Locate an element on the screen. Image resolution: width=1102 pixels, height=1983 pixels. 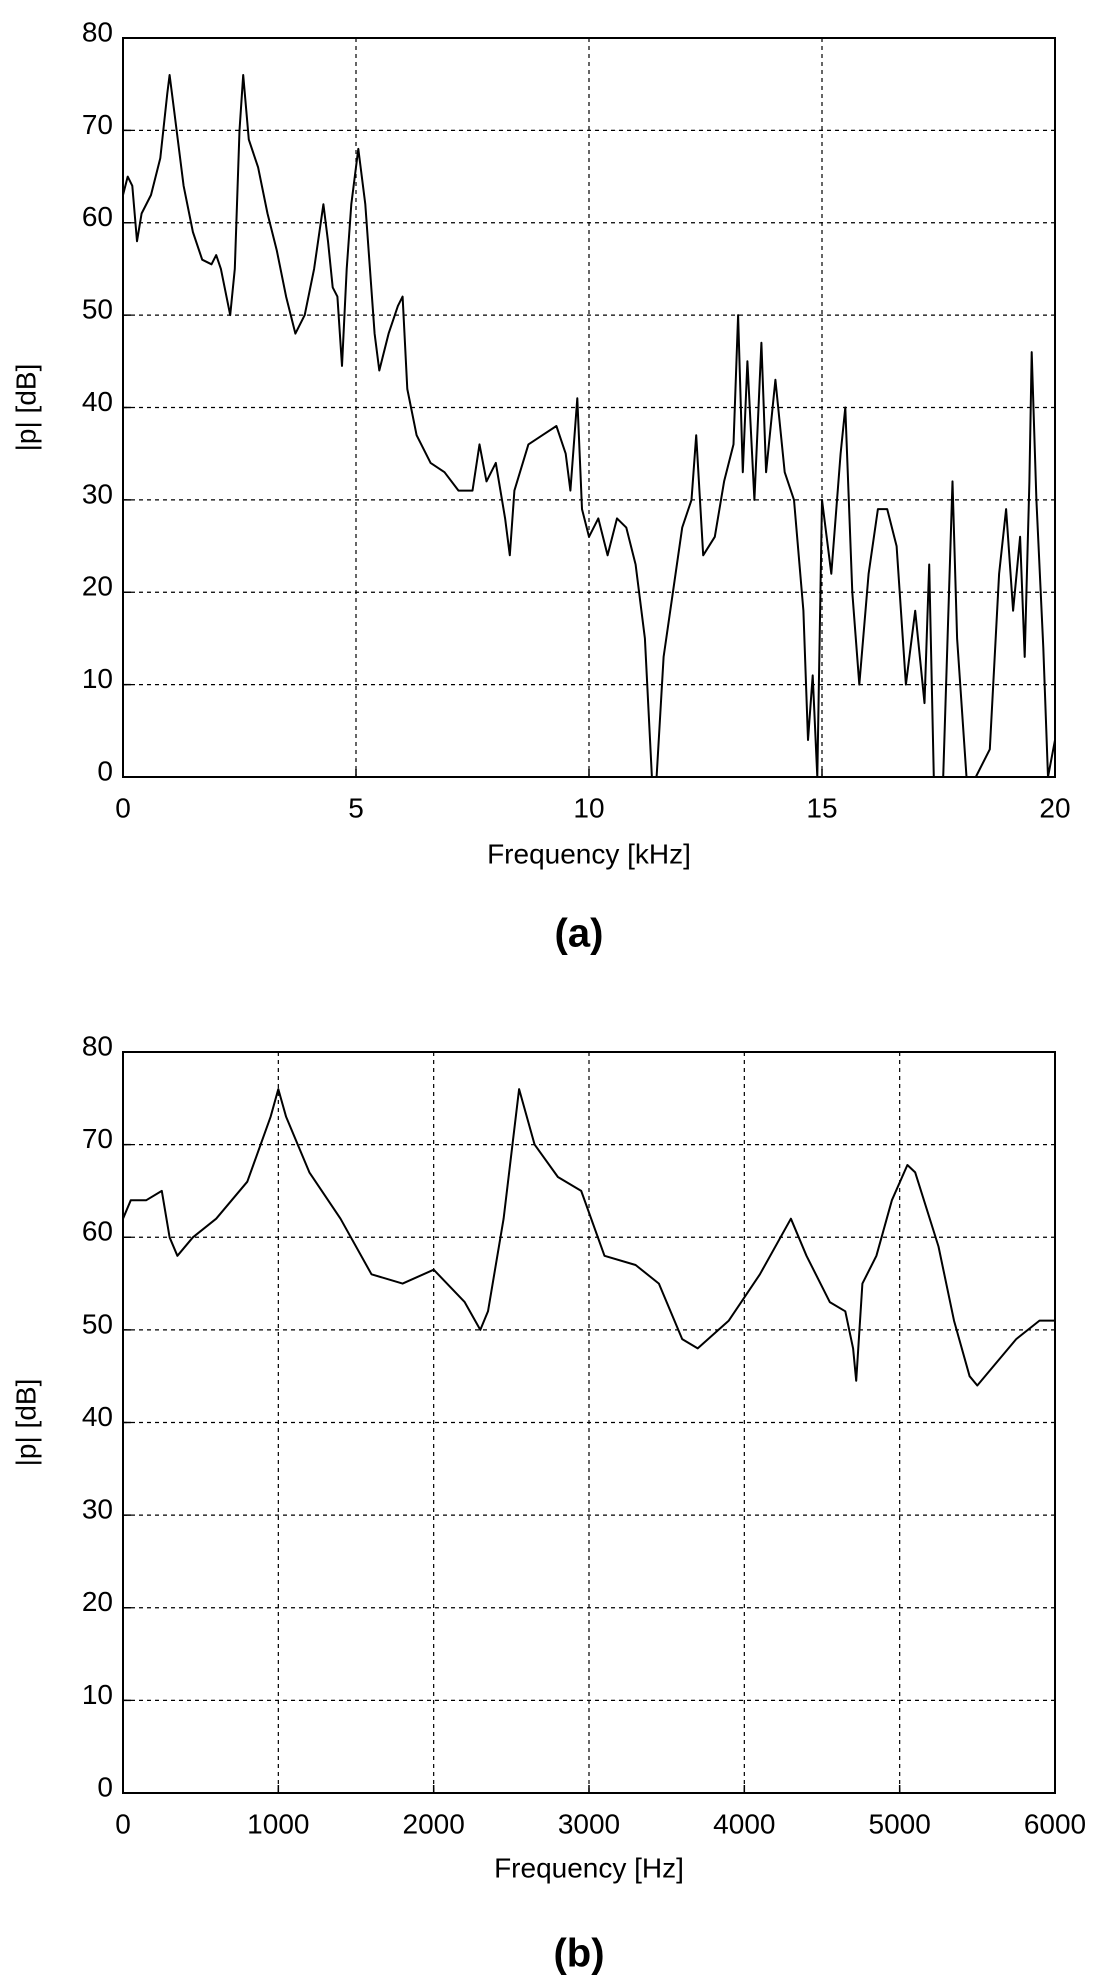
x-tick-label: 20 is located at coordinates (1054, 807).